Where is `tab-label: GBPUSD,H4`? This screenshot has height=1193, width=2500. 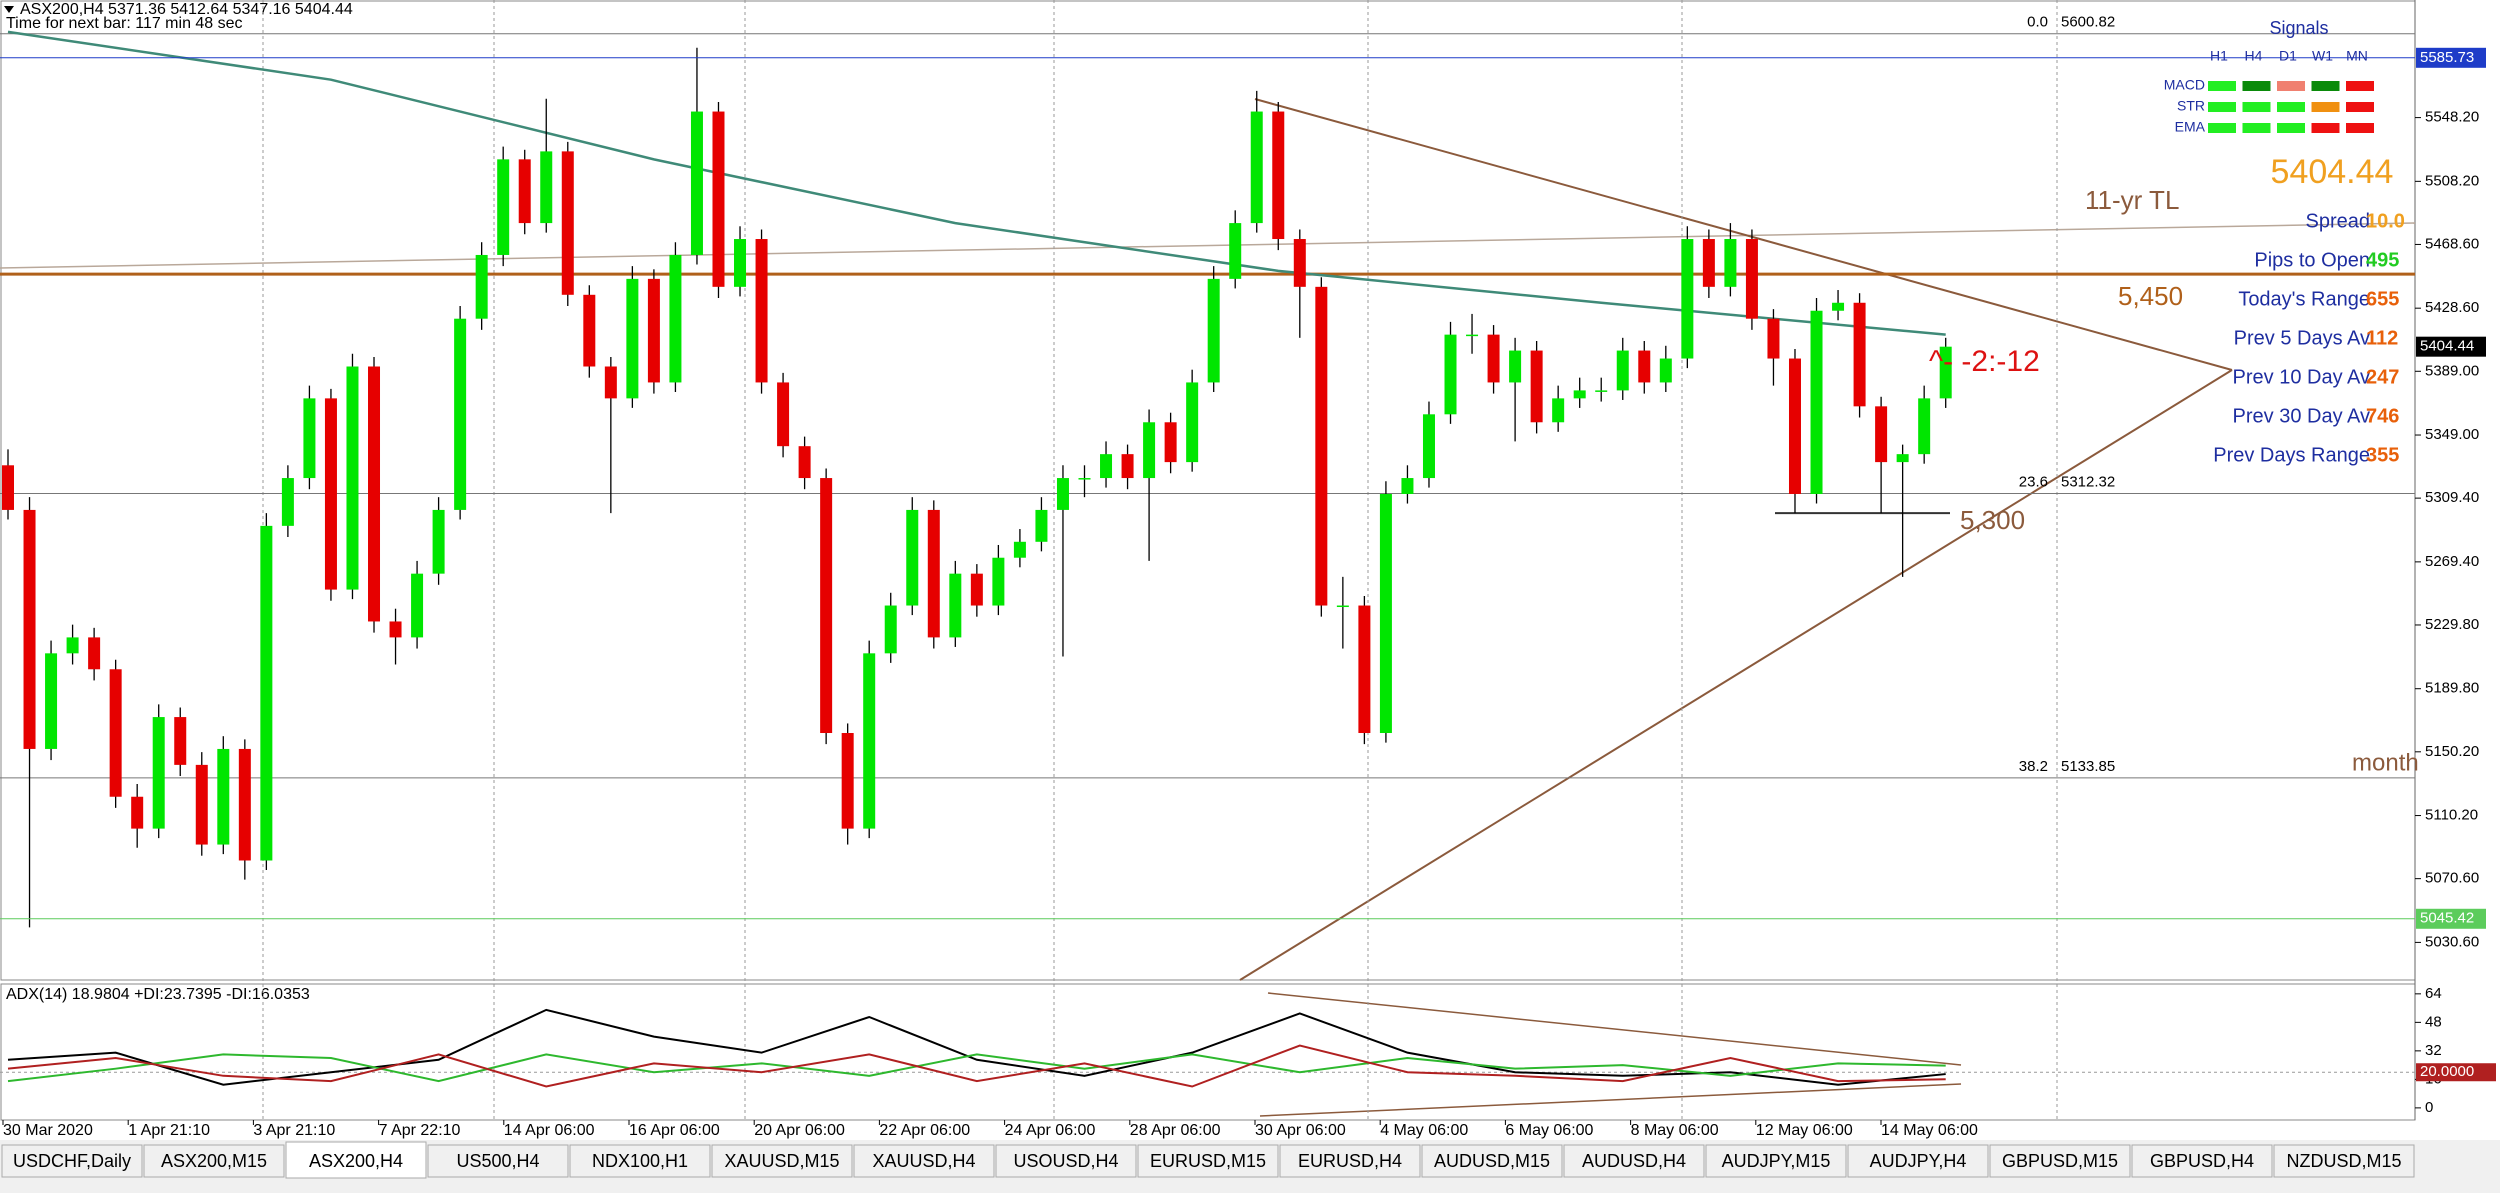 tab-label: GBPUSD,H4 is located at coordinates (2202, 1161).